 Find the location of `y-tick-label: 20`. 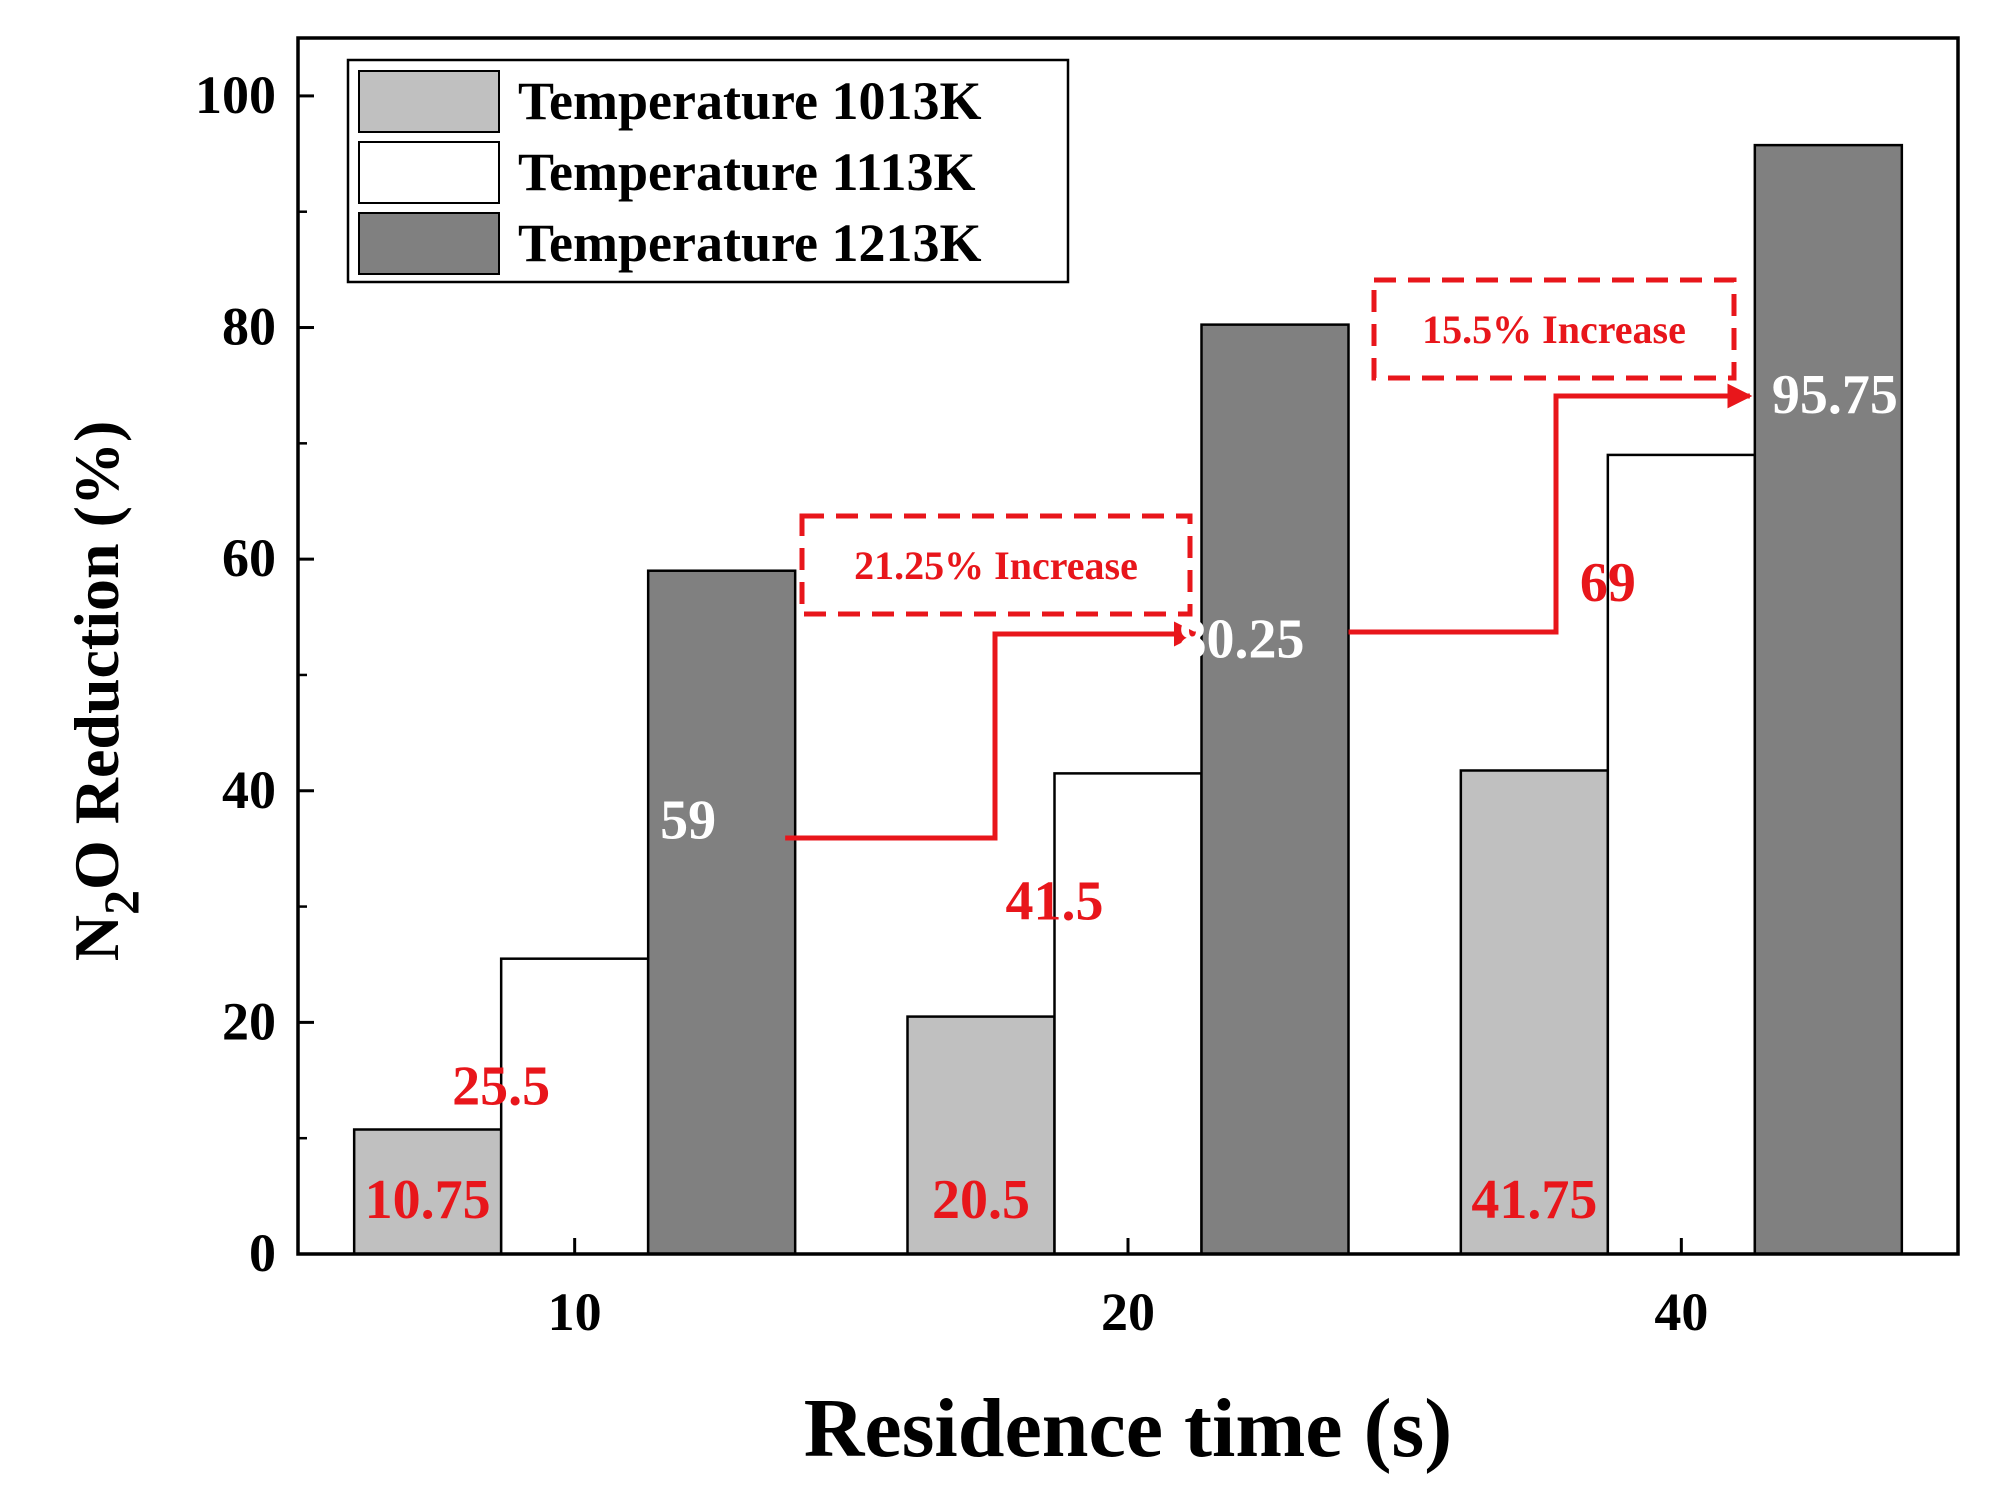

y-tick-label: 20 is located at coordinates (249, 1021).